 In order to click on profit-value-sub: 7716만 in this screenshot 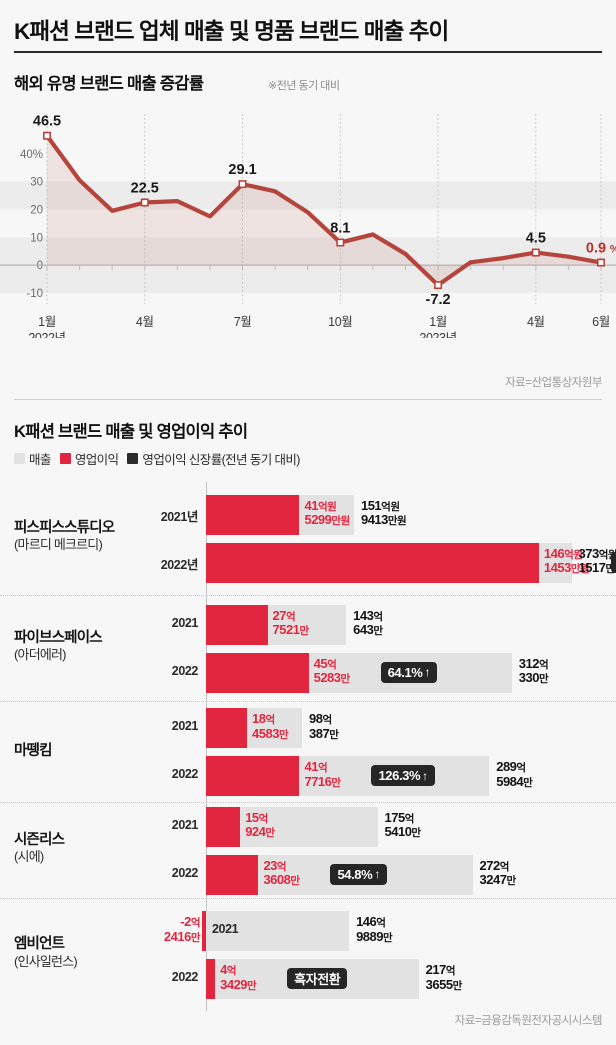, I will do `click(322, 781)`.